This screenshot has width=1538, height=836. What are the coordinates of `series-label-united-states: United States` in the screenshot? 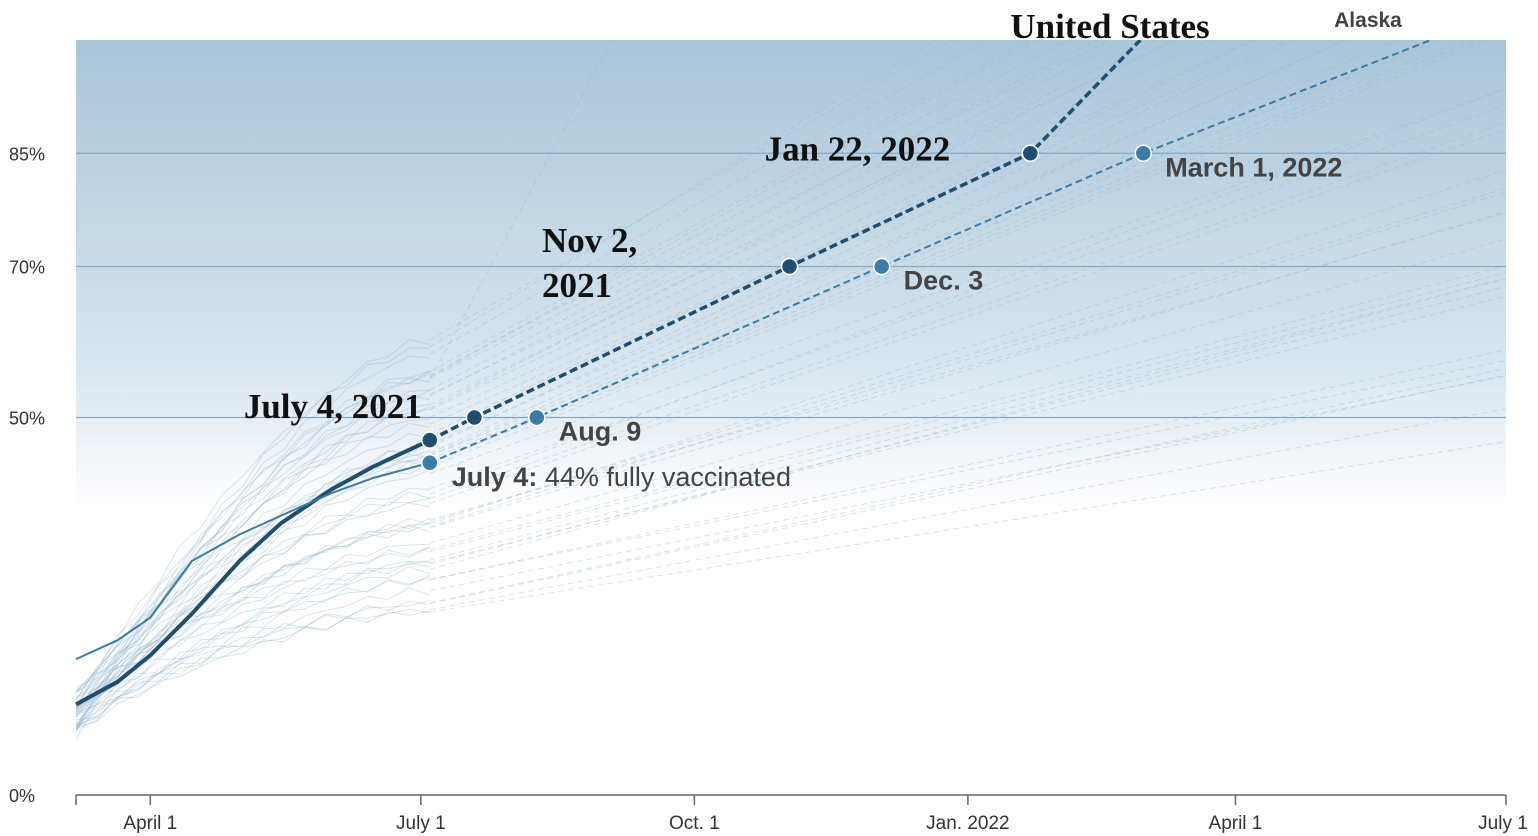 It's located at (1109, 26).